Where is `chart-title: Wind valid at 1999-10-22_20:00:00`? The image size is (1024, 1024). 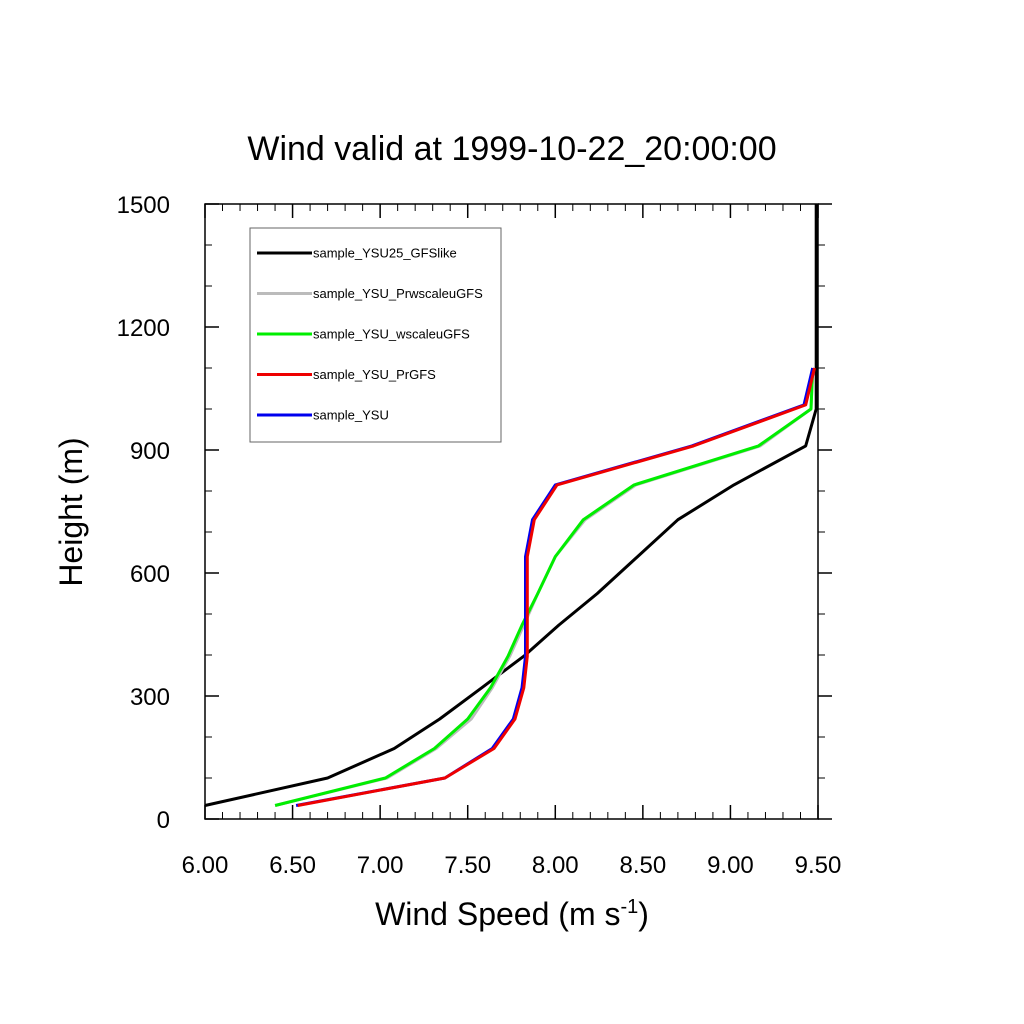 chart-title: Wind valid at 1999-10-22_20:00:00 is located at coordinates (511, 149).